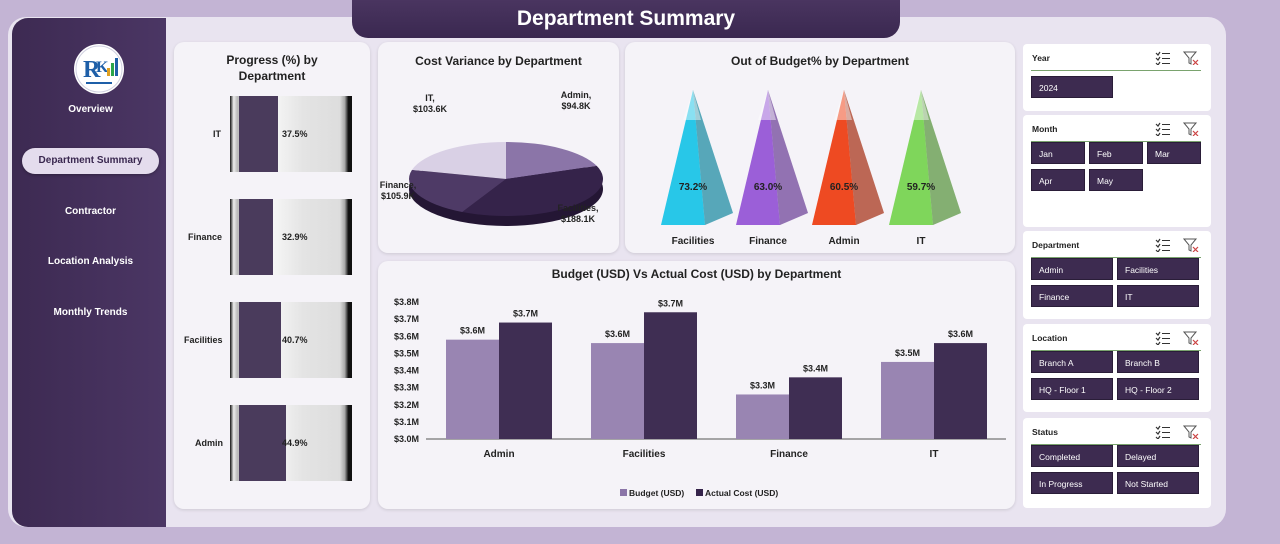  What do you see at coordinates (90, 161) in the screenshot?
I see `nav-department-summary: Department Summary` at bounding box center [90, 161].